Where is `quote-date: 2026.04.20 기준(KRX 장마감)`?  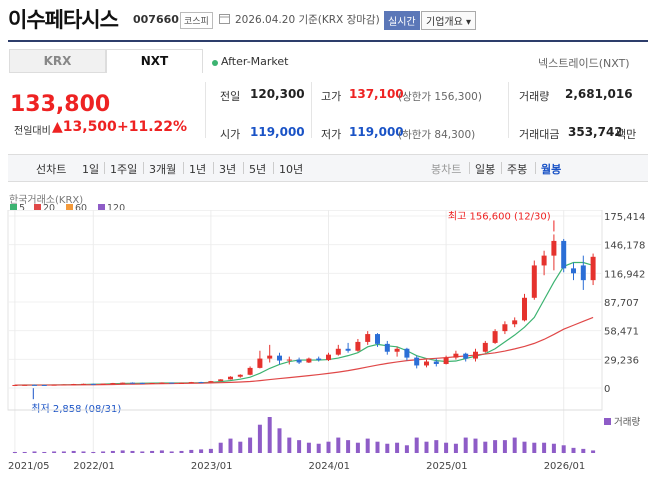 quote-date: 2026.04.20 기준(KRX 장마감) is located at coordinates (307, 20).